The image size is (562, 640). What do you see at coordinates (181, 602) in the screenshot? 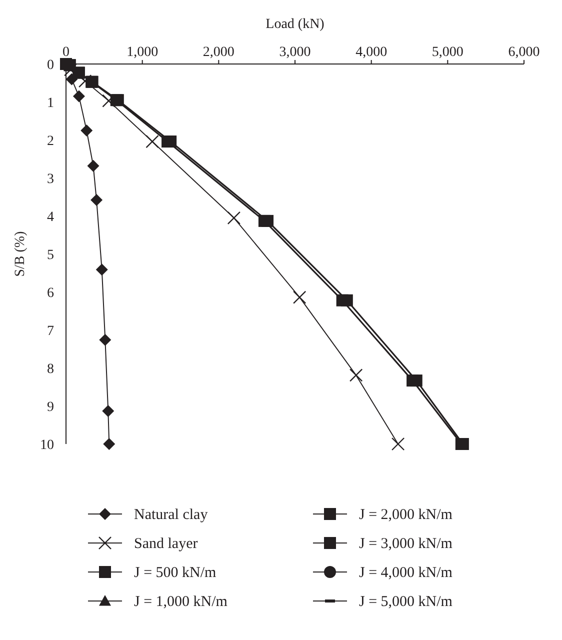
I see `legend-label: J = 1,000 kN/m` at bounding box center [181, 602].